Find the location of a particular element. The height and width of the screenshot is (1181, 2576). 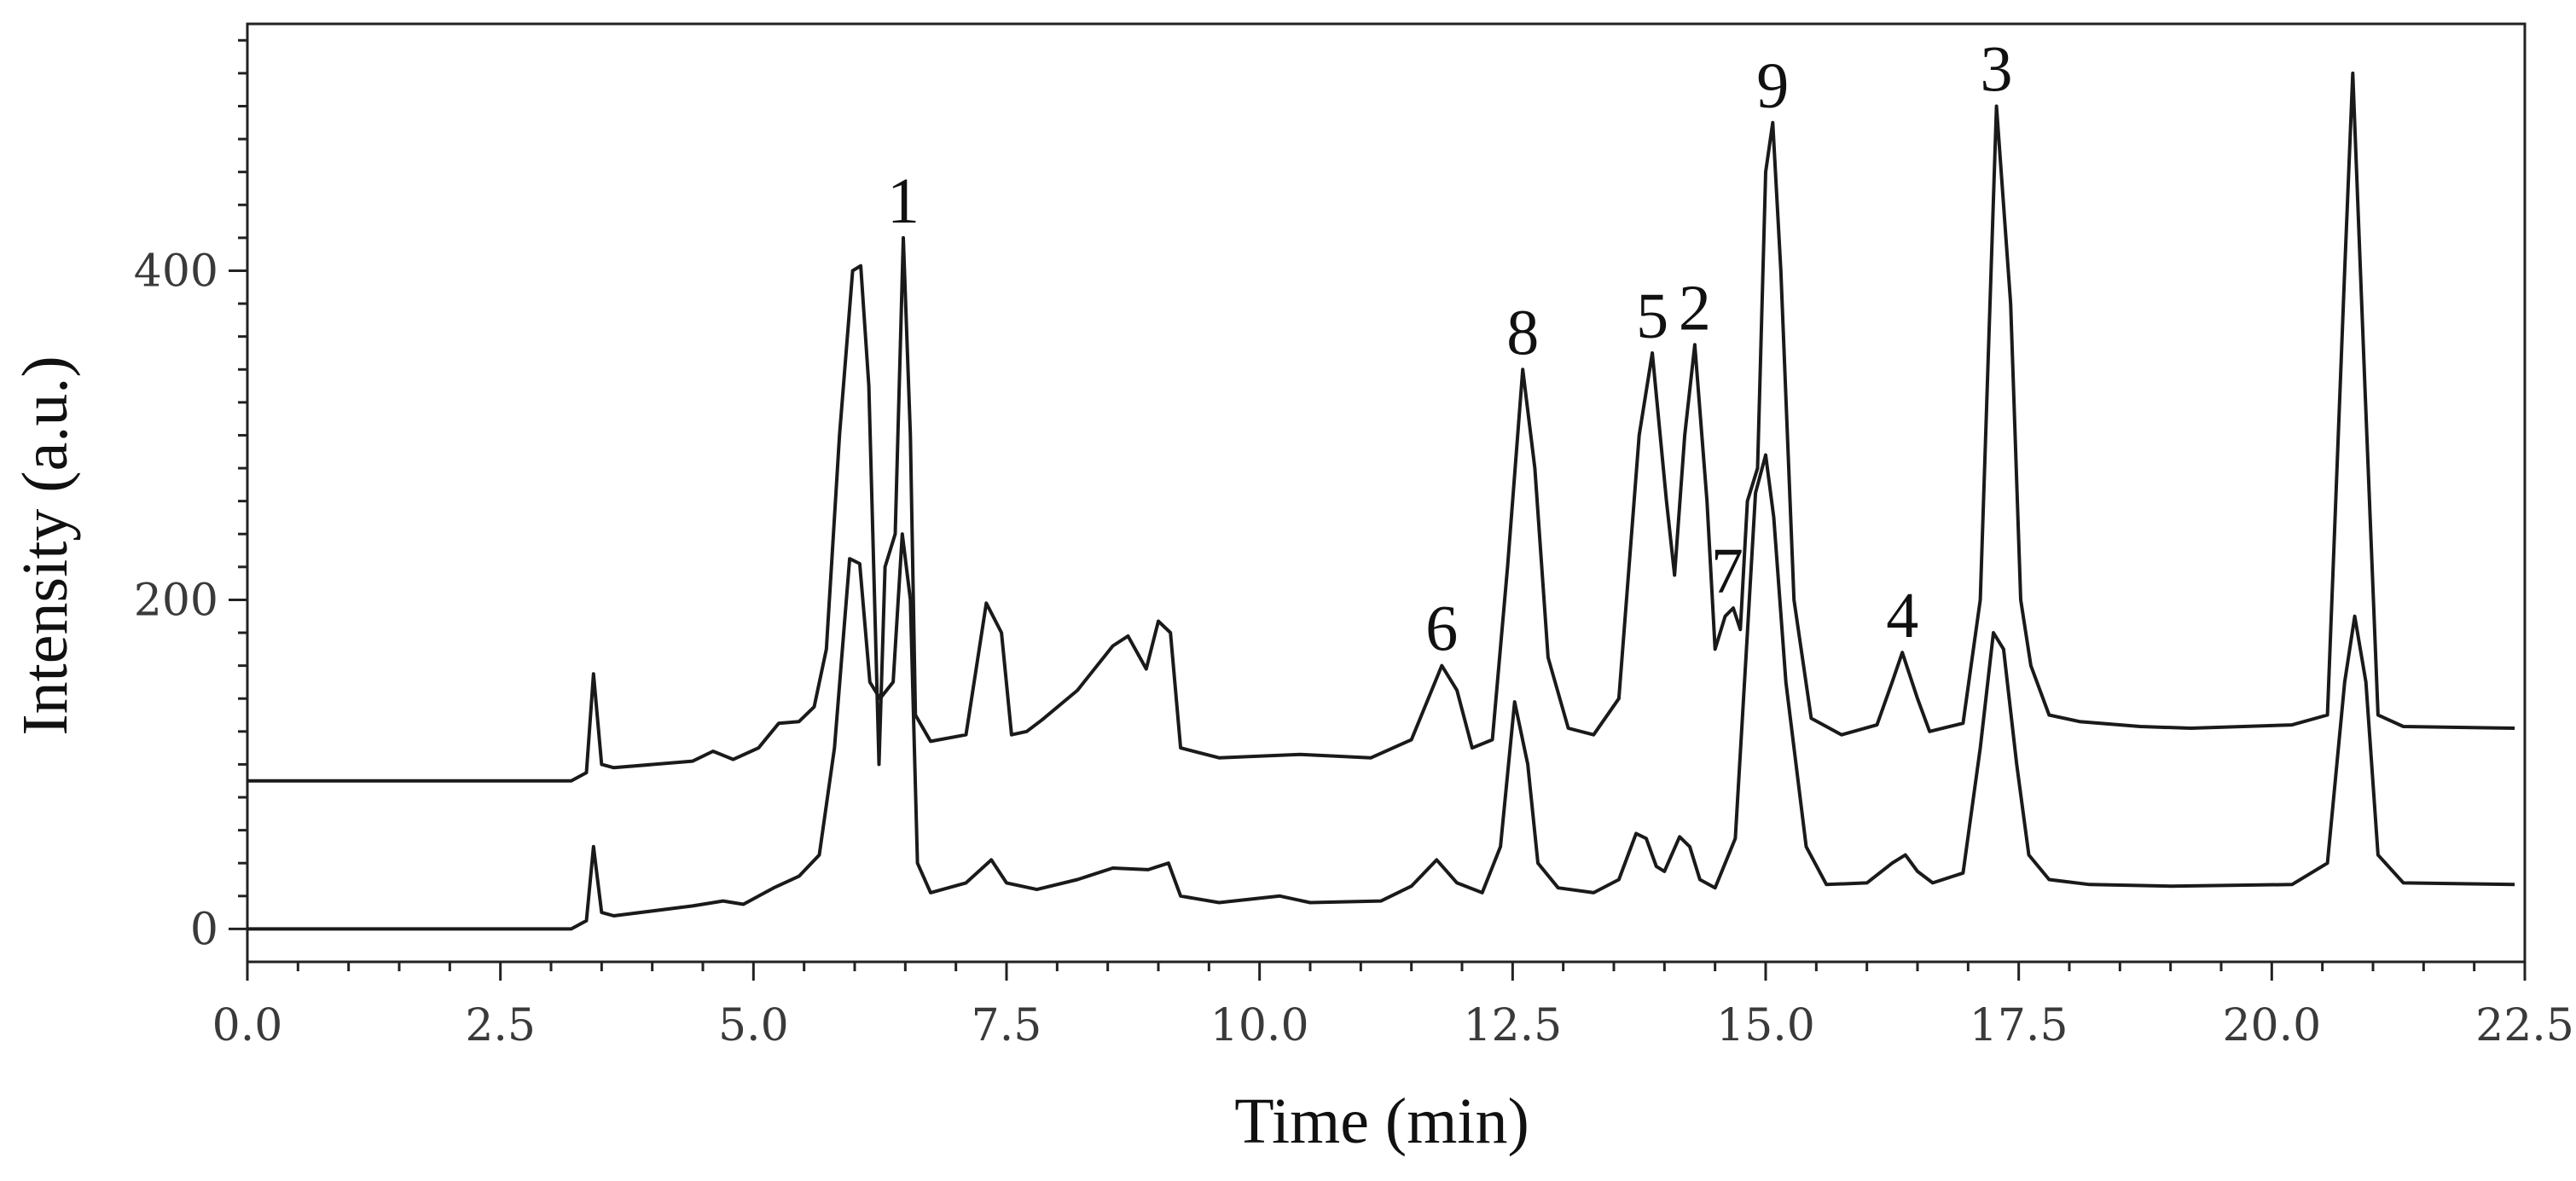

y-tick-label: 200 is located at coordinates (176, 600).